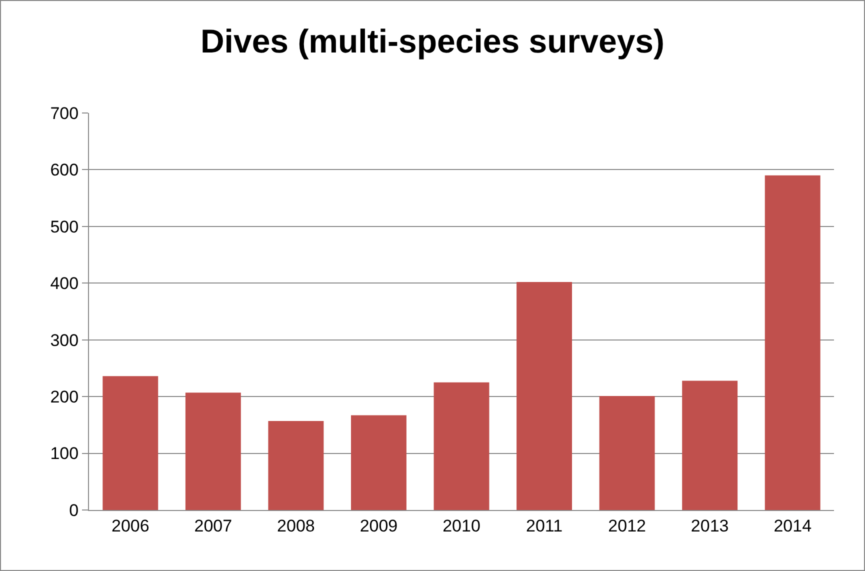  Describe the element at coordinates (64, 113) in the screenshot. I see `y-tick-label: 700` at that location.